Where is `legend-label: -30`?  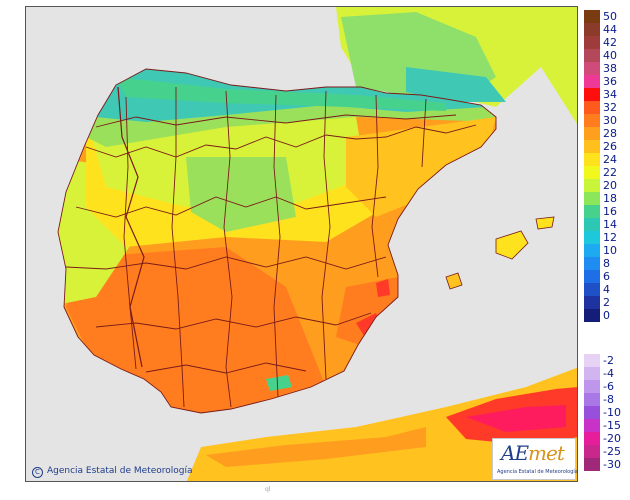
legend-label: -30 is located at coordinates (612, 464).